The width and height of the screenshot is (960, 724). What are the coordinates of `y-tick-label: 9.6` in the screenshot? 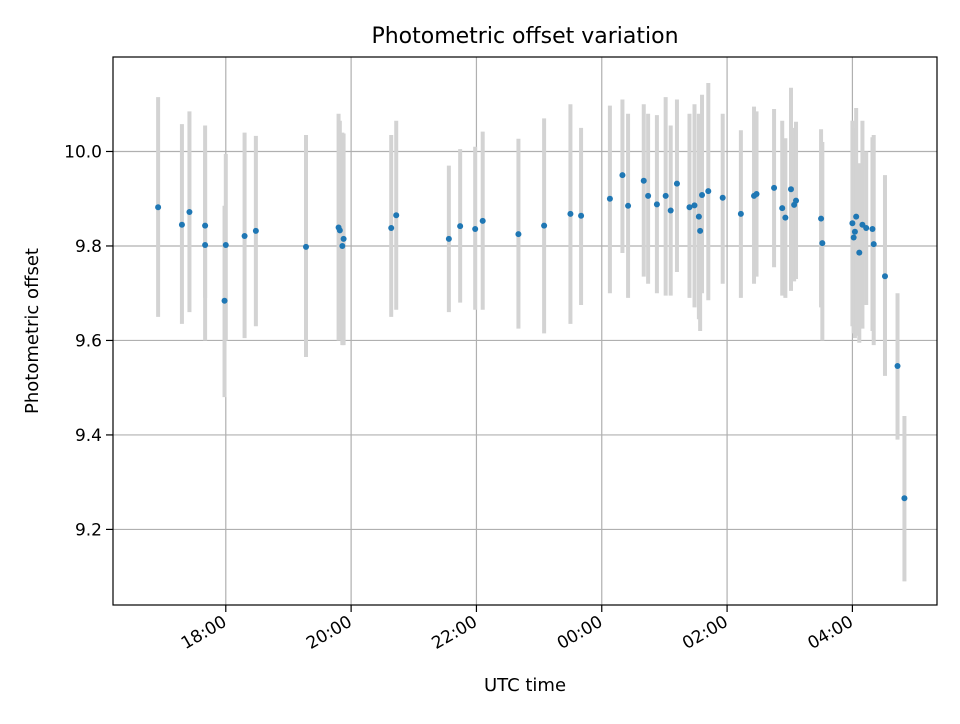 It's located at (88, 341).